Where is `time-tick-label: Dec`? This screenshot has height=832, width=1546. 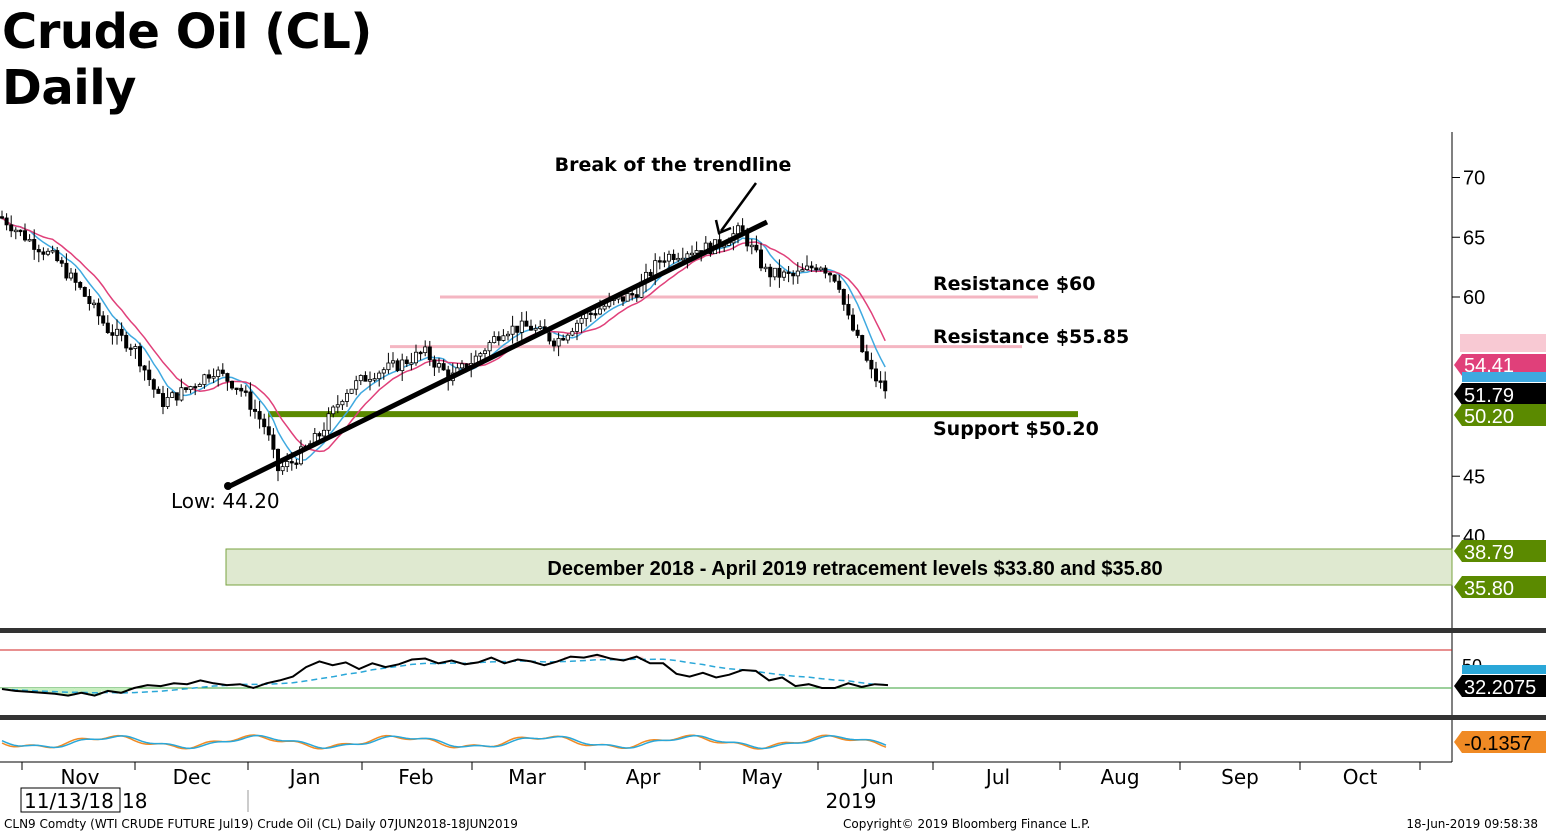
time-tick-label: Dec is located at coordinates (192, 777).